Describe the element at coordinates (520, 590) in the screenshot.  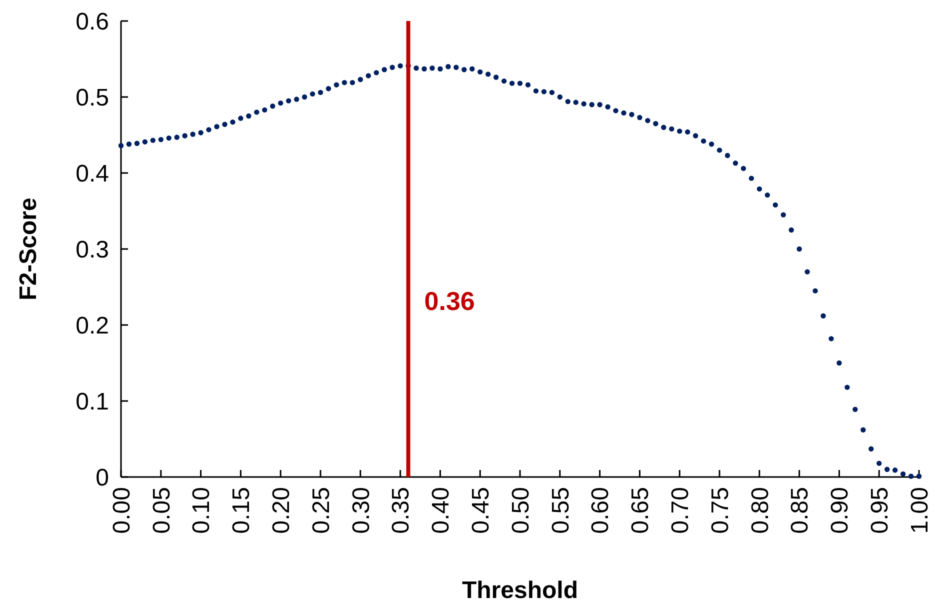
I see `x-axis-title: Threshold` at that location.